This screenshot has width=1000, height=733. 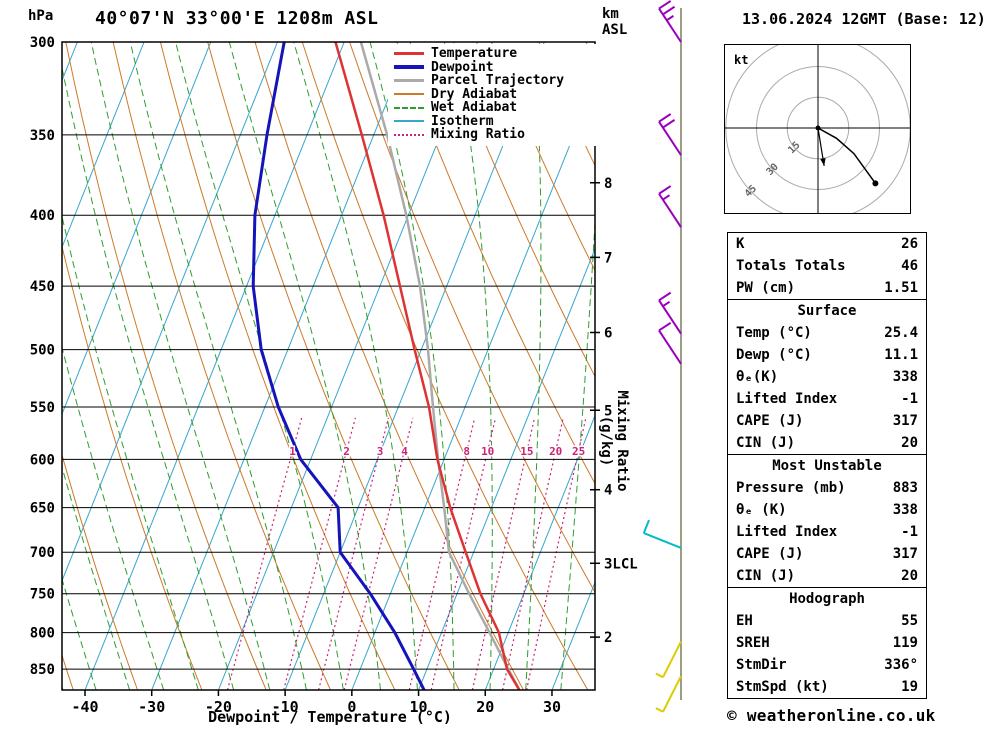 I want to click on table-row-label: θₑ(K), so click(x=757, y=377).